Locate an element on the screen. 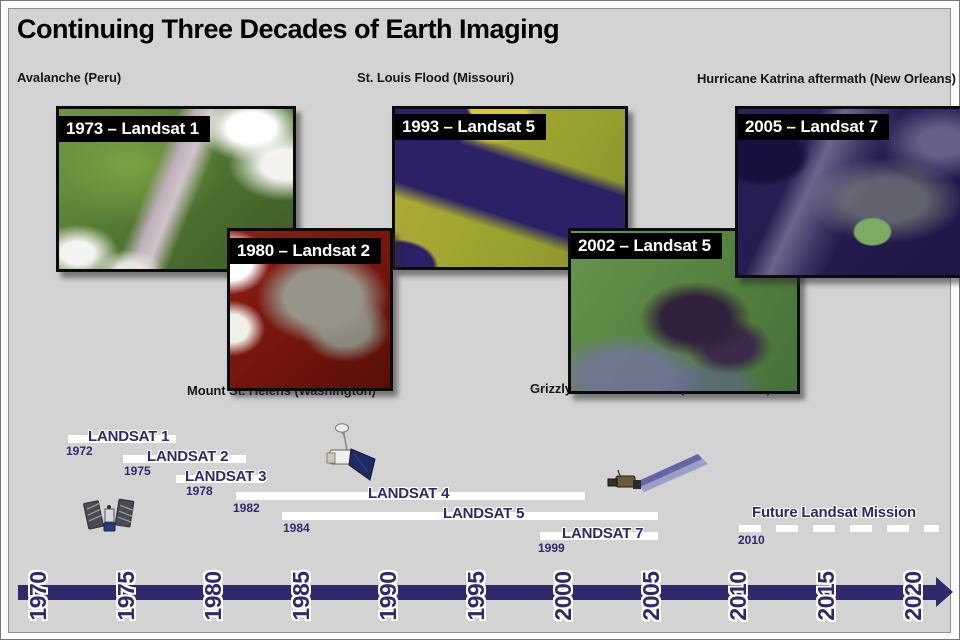 This screenshot has width=960, height=640. axis-tick-2000: 2000 is located at coordinates (563, 596).